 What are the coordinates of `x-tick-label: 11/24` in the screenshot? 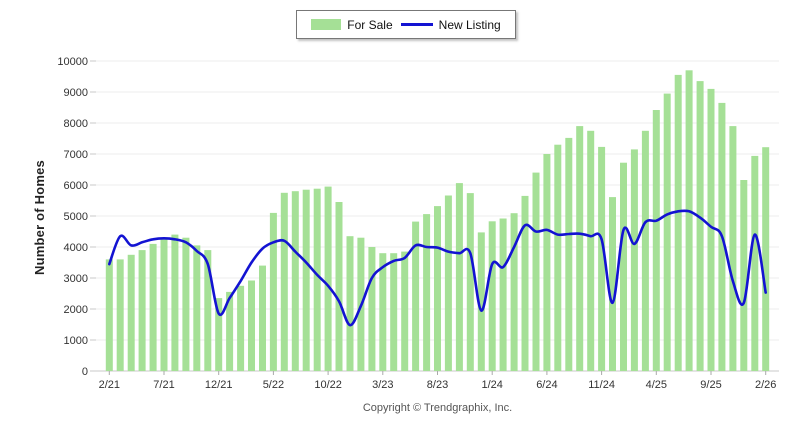 It's located at (601, 385).